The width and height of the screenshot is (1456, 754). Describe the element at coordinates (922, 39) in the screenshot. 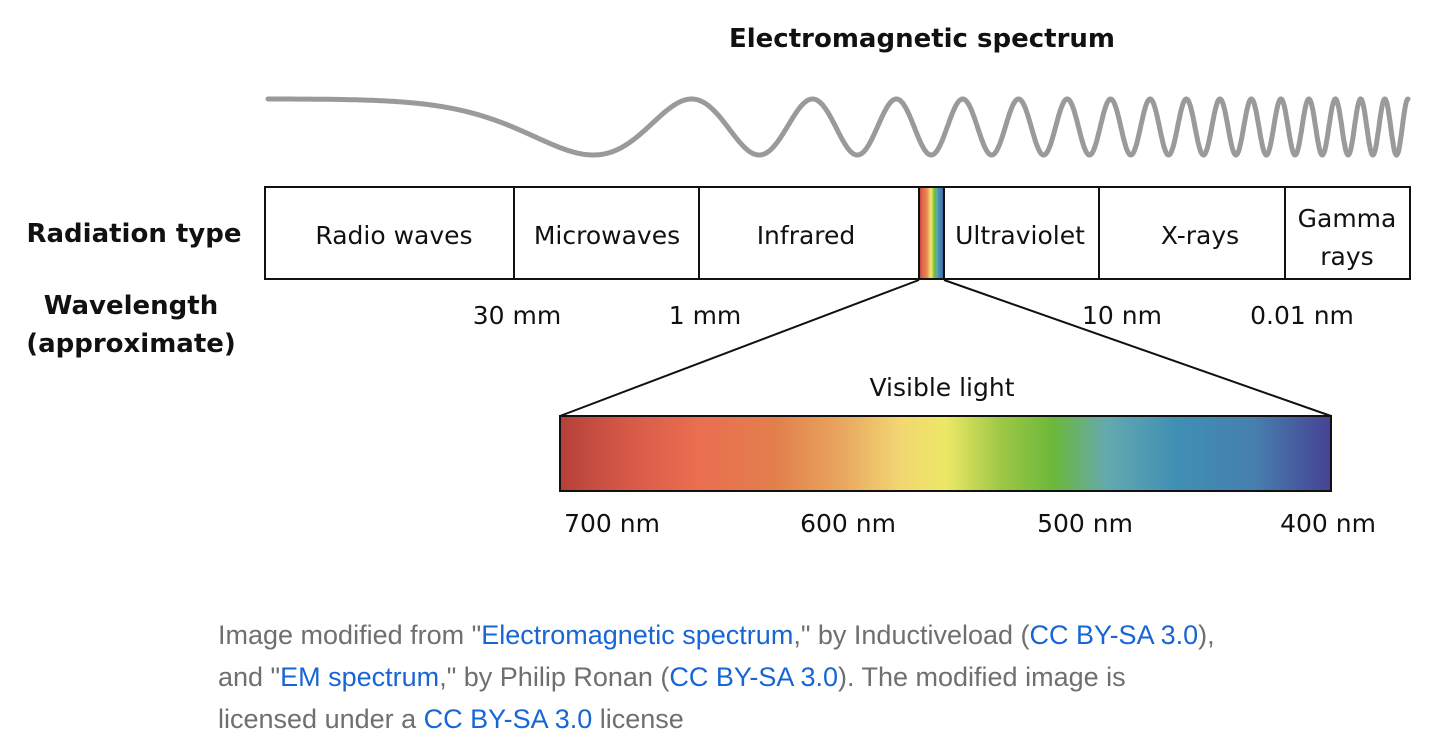

I see `diagram-title: Electromagnetic spectrum` at that location.